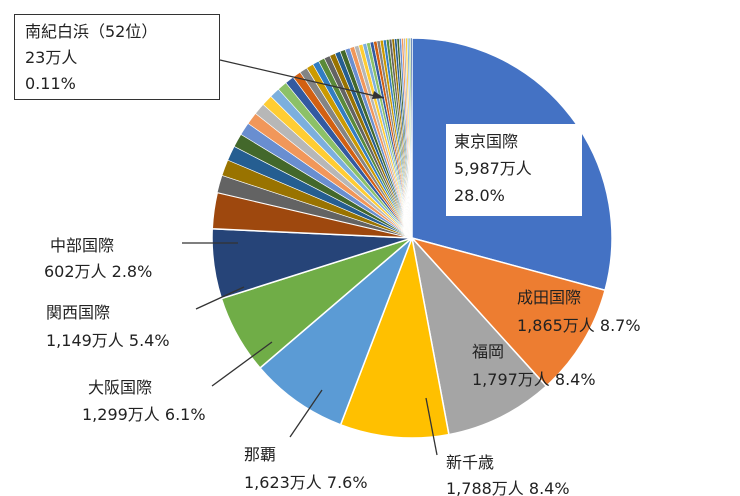  I want to click on leader-line-kansai, so click(220, 298).